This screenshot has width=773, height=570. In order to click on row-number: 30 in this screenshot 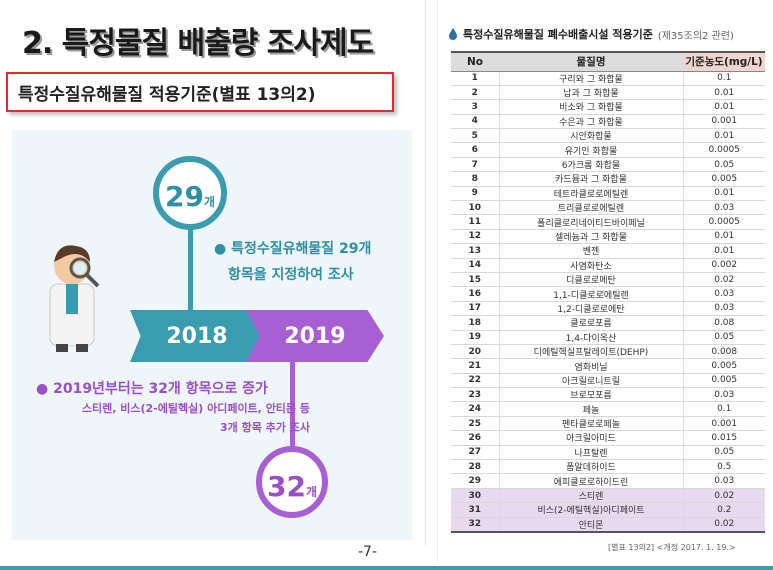, I will do `click(475, 496)`.